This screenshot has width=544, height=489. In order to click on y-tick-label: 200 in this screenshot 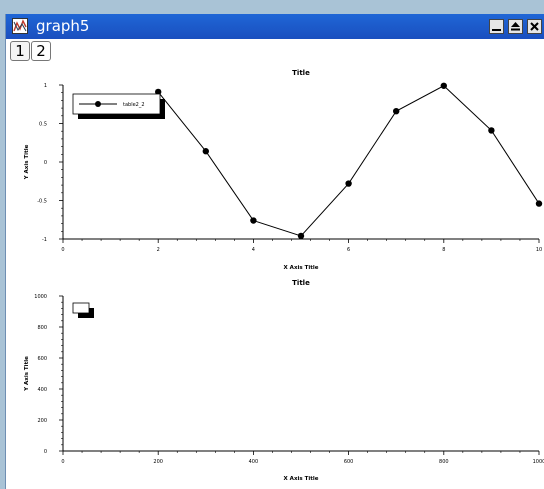, I will do `click(42, 421)`.